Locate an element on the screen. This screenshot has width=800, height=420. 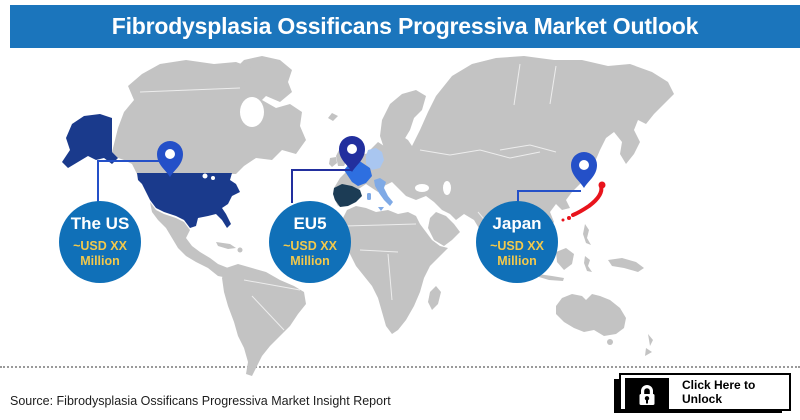
map-borneo is located at coordinates (565, 259).